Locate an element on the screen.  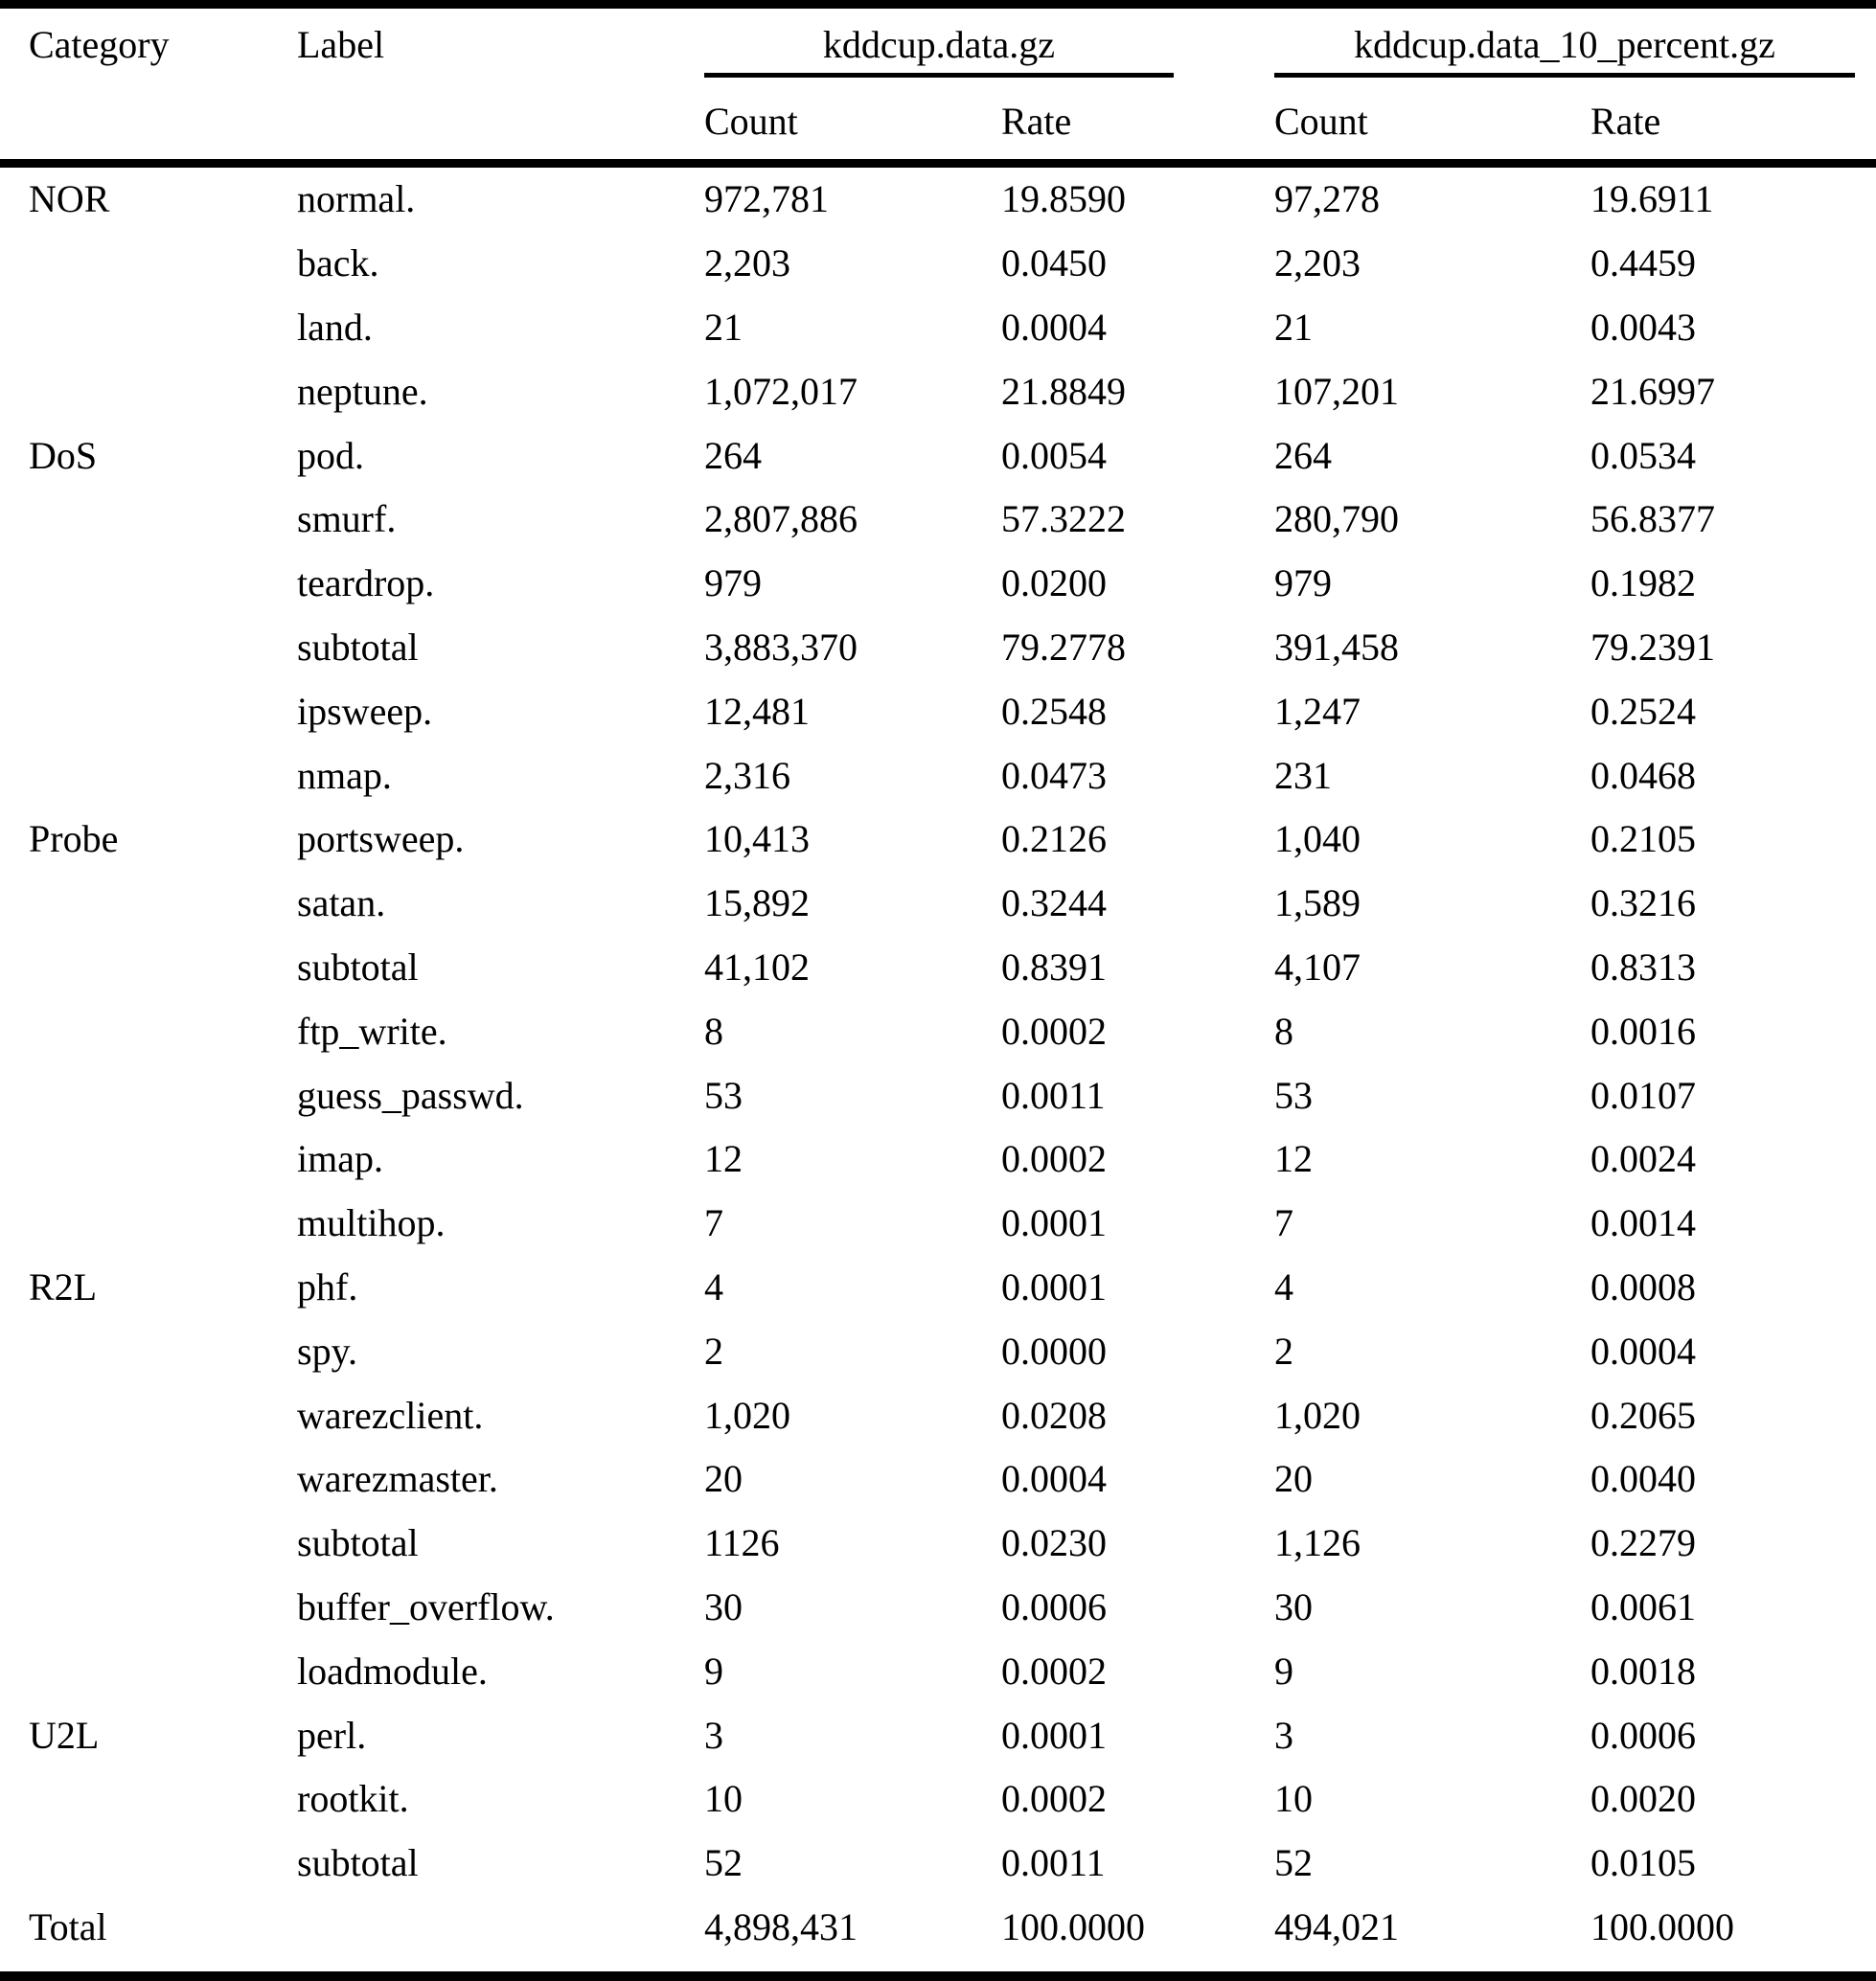
row-rate-10pct: 0.0006 is located at coordinates (1643, 1735).